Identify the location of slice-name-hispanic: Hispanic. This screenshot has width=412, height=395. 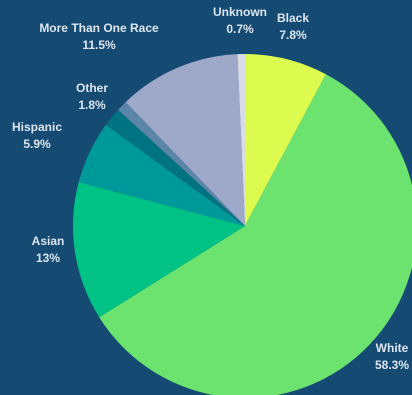
(37, 127).